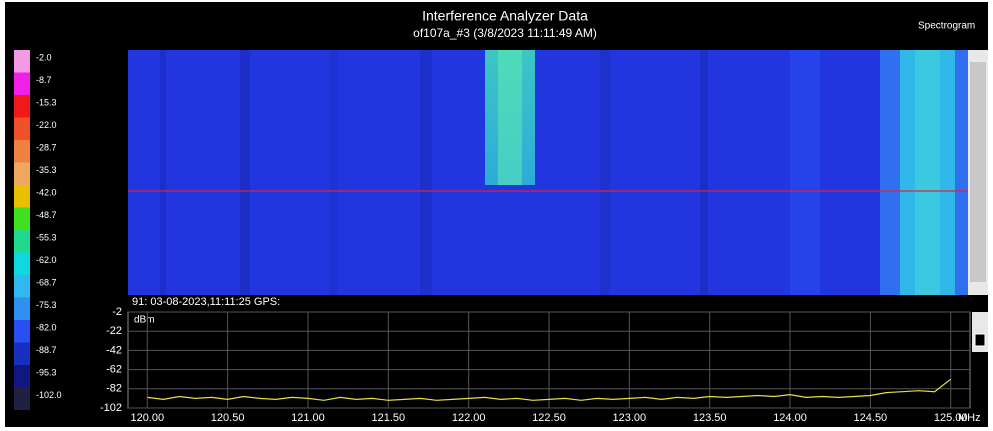 The width and height of the screenshot is (993, 431). Describe the element at coordinates (228, 418) in the screenshot. I see `x-tick-label: 120.50` at that location.